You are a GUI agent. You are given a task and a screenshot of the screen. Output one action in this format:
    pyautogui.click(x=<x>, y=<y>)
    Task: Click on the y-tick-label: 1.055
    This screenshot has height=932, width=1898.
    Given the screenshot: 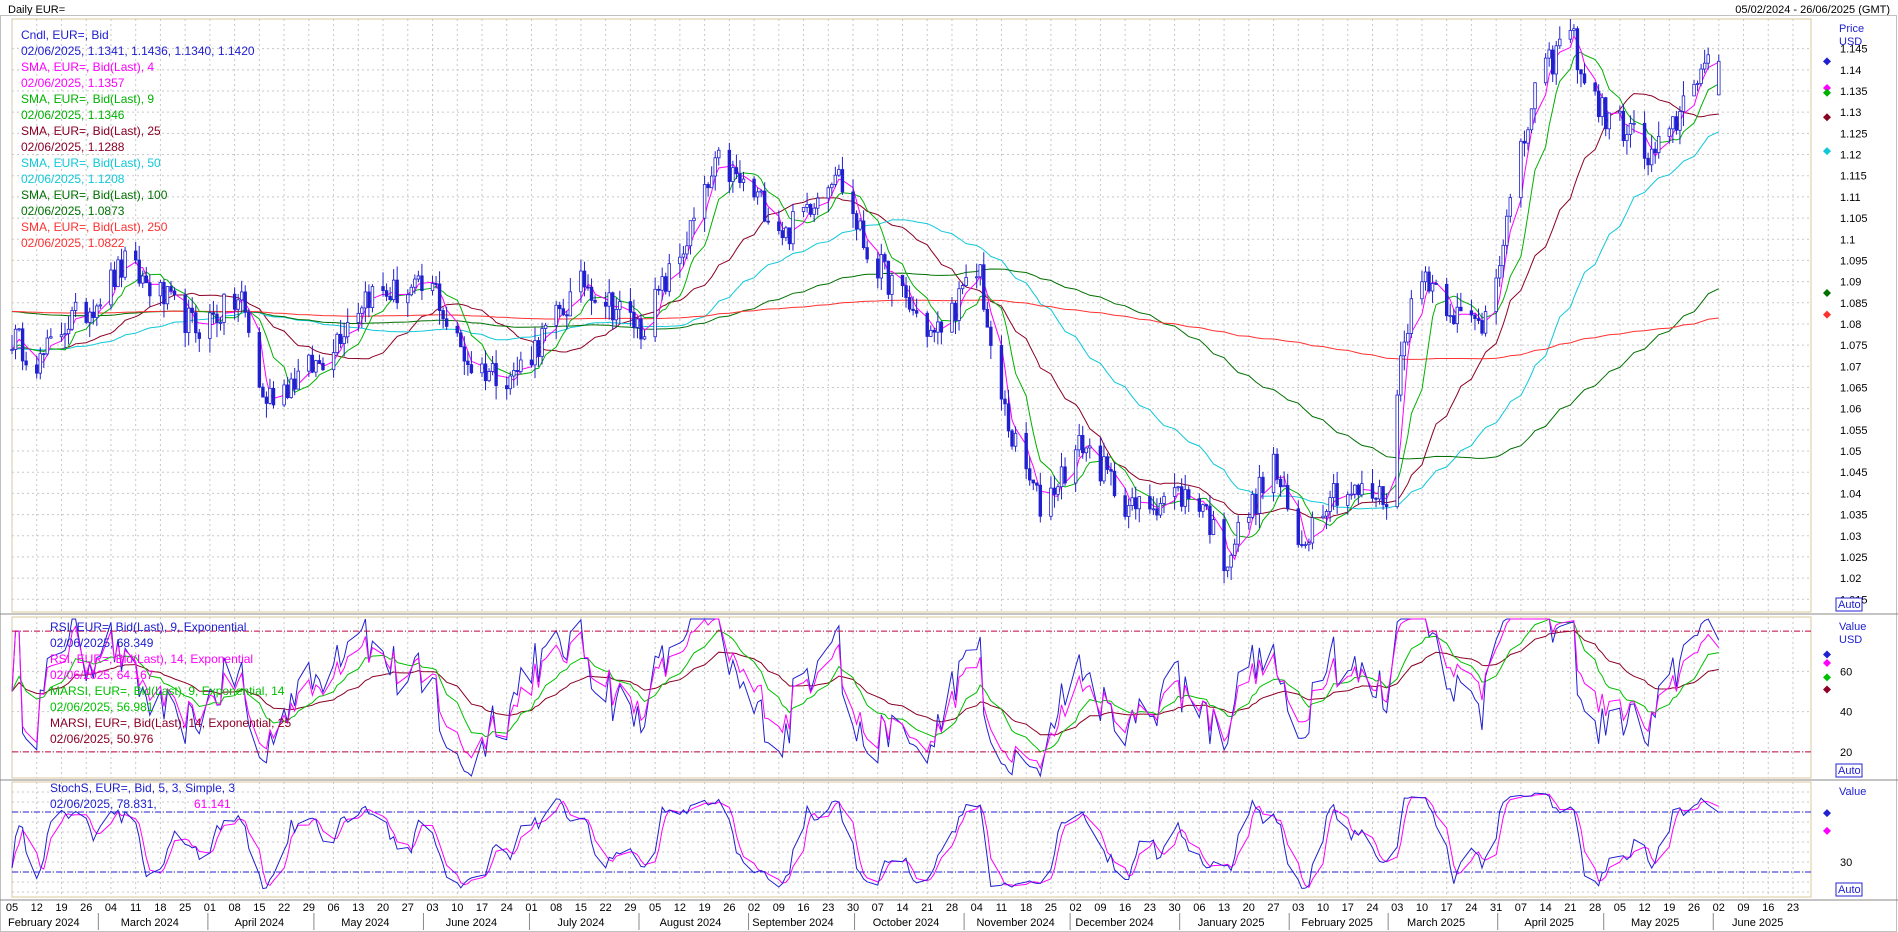 What is the action you would take?
    pyautogui.click(x=1854, y=431)
    